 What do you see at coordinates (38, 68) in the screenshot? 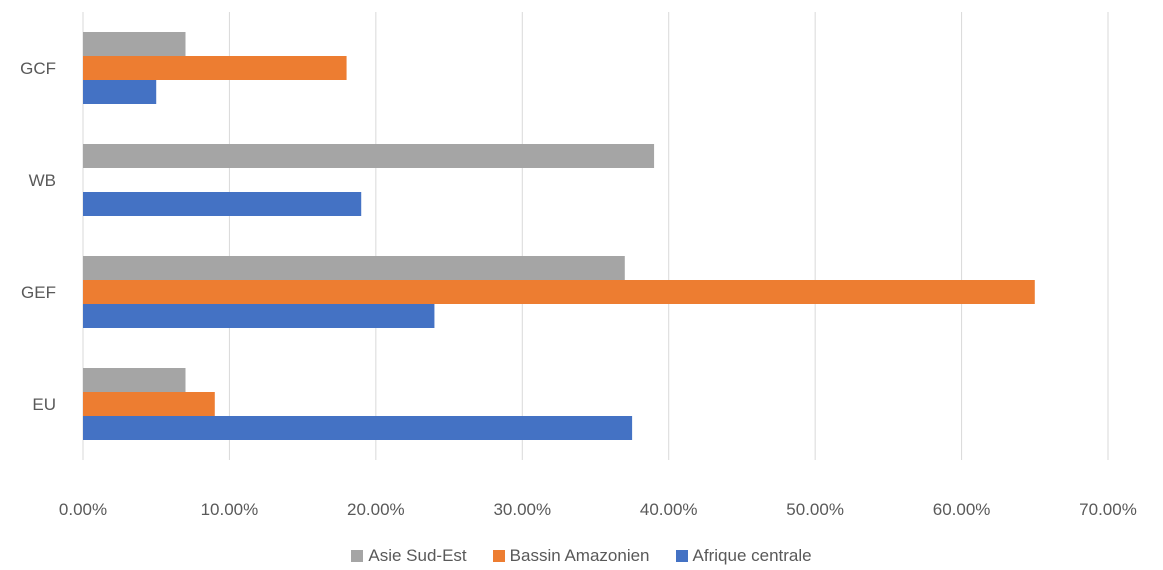
I see `category-label: GCF` at bounding box center [38, 68].